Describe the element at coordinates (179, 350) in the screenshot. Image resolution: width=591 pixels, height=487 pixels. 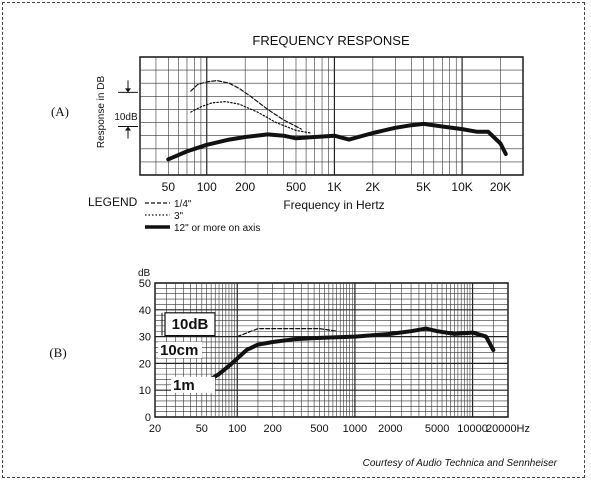
I see `chart-b-series-label-1: 10cm` at that location.